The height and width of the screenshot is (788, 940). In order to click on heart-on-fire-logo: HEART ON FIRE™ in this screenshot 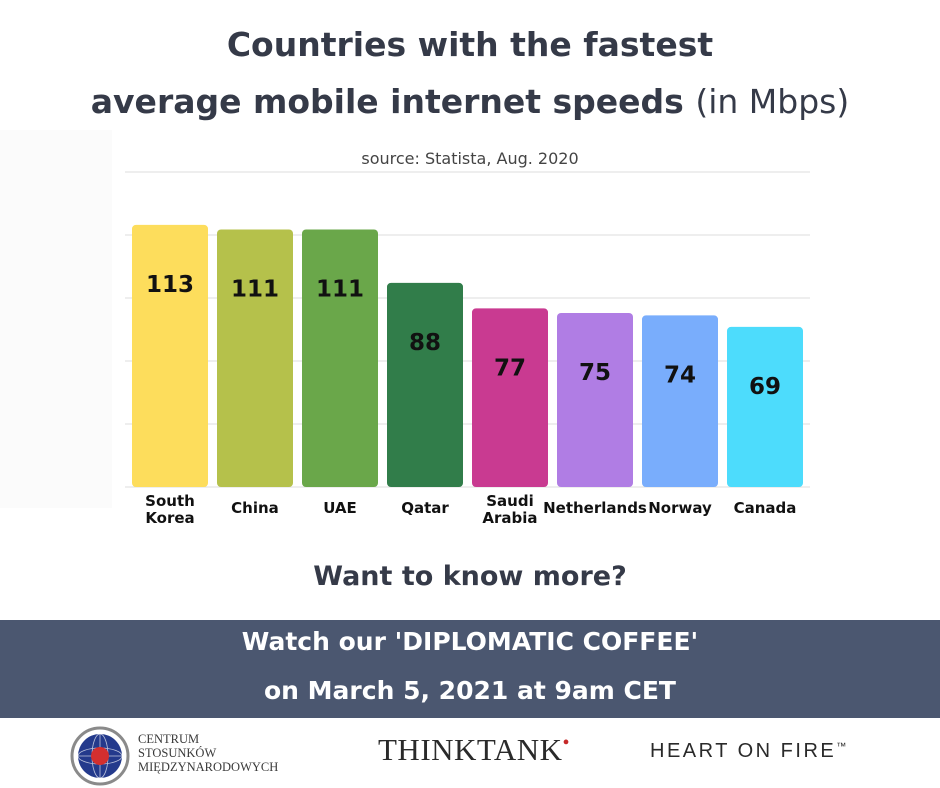, I will do `click(748, 751)`.